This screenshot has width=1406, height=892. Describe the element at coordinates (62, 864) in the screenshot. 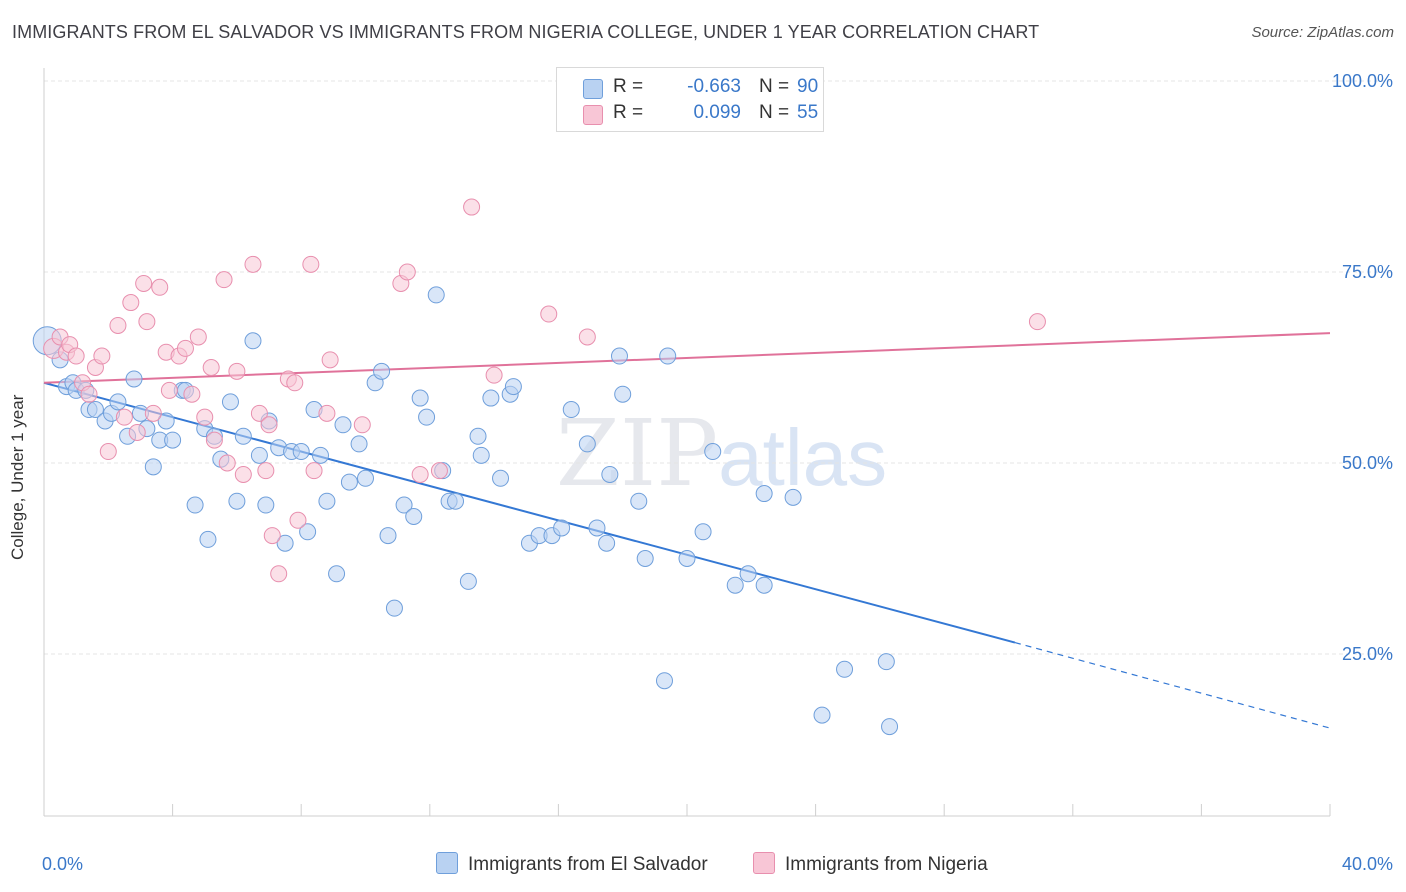

I see `x-tick-label: 0.0%` at that location.